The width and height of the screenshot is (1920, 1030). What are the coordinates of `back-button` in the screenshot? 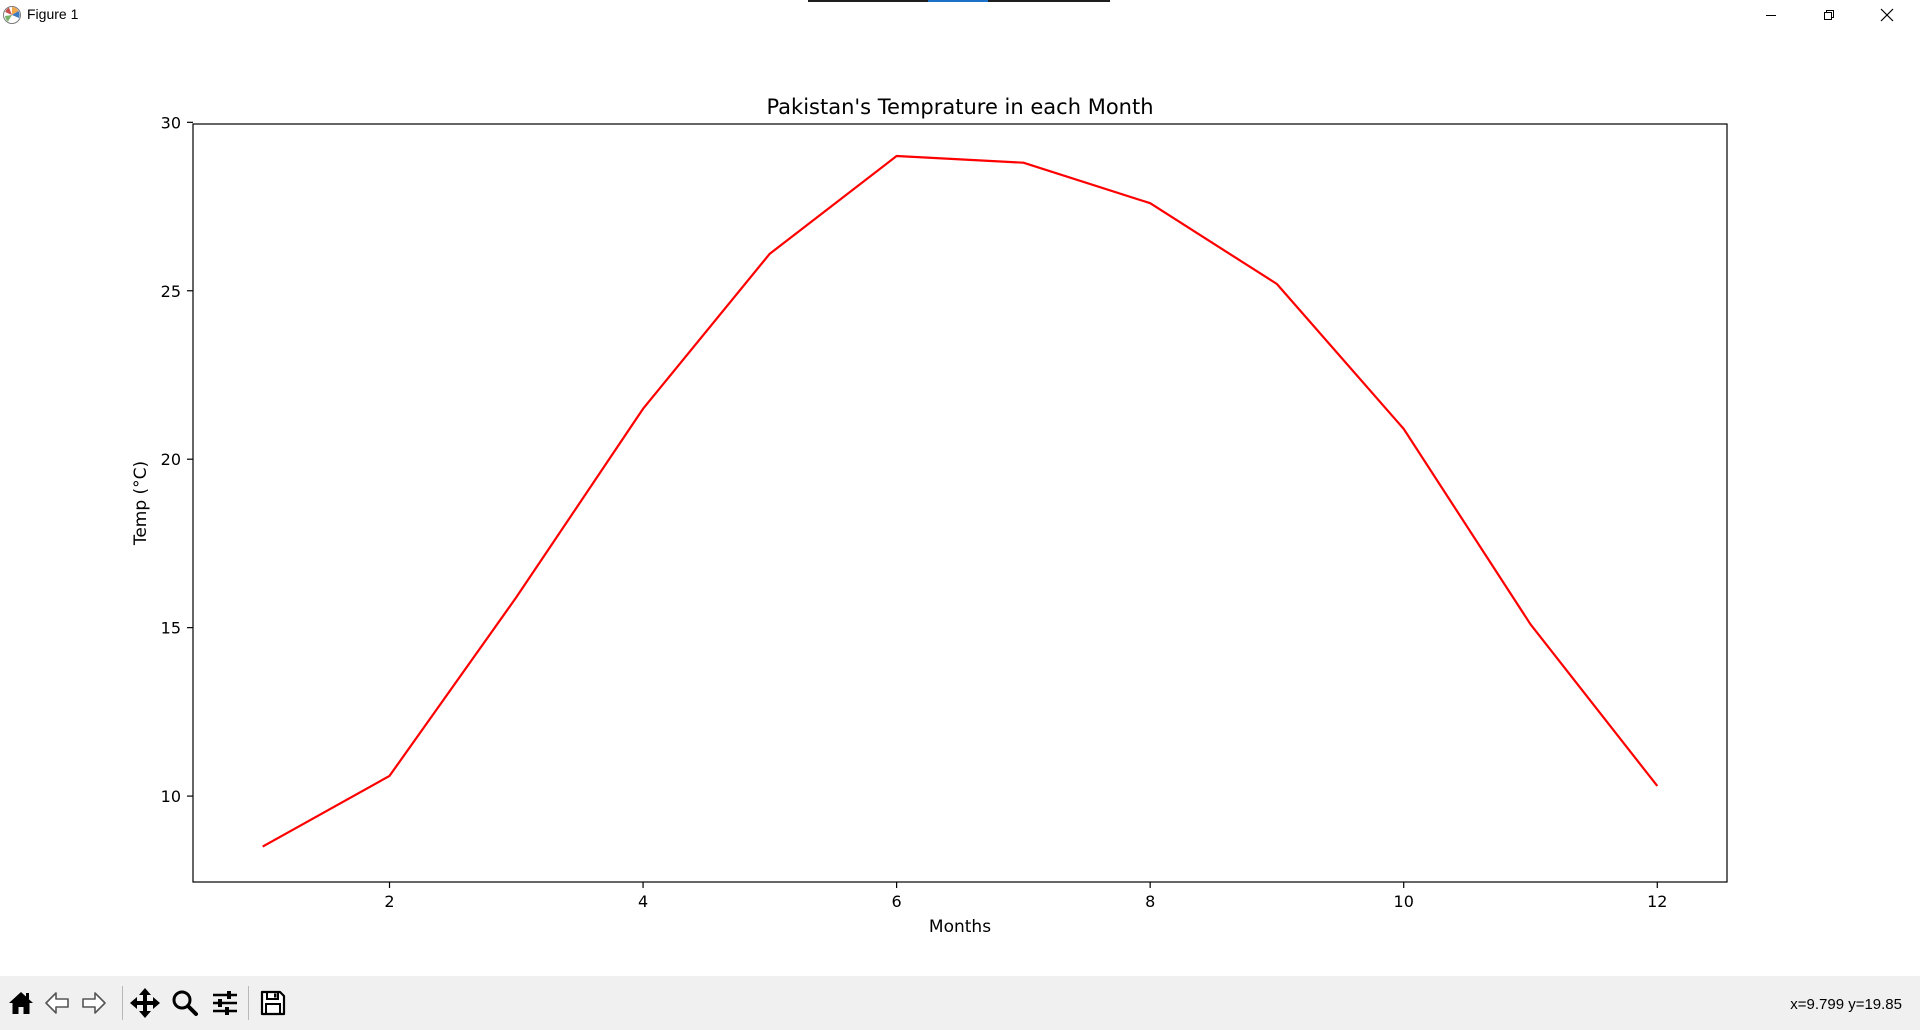 It's located at (57, 1003).